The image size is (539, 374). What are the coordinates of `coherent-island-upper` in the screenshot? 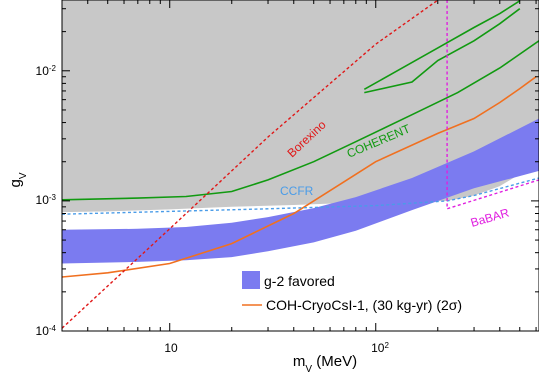 It's located at (442, 45).